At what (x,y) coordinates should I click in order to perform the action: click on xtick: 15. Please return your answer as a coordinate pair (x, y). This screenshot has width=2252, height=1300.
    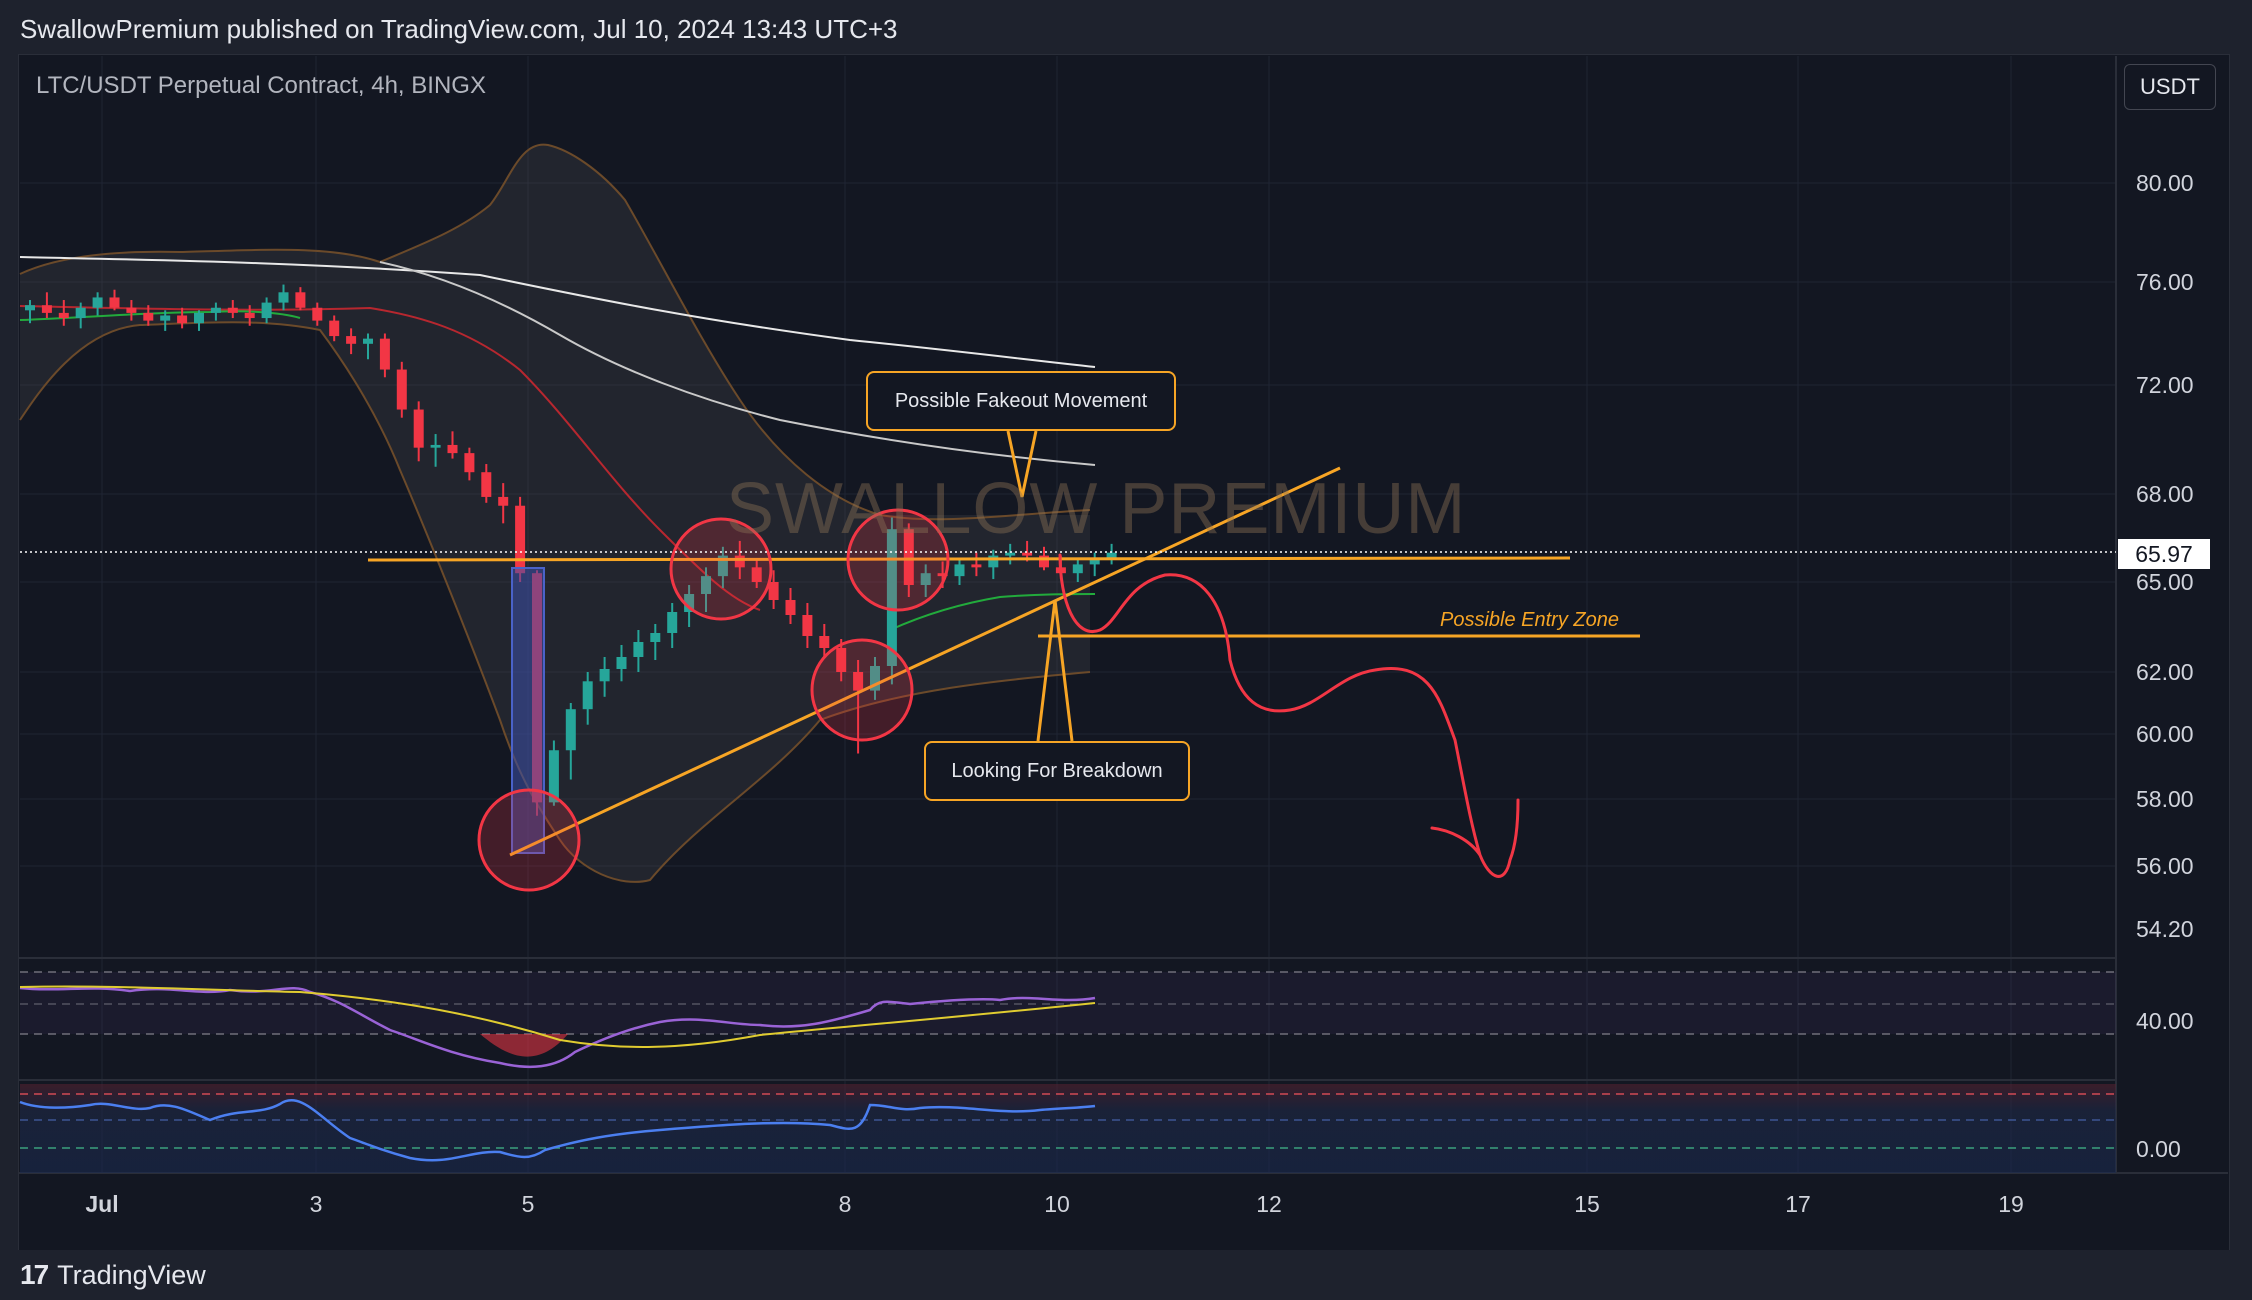
    Looking at the image, I should click on (1587, 1204).